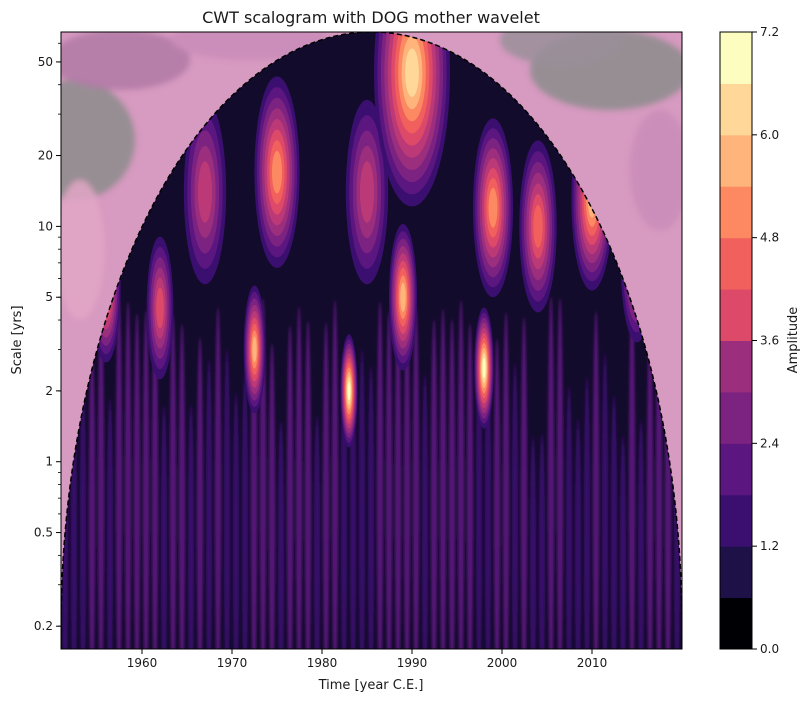 This screenshot has height=706, width=811. What do you see at coordinates (769, 135) in the screenshot?
I see `colorbar-tick-label: 6.0` at bounding box center [769, 135].